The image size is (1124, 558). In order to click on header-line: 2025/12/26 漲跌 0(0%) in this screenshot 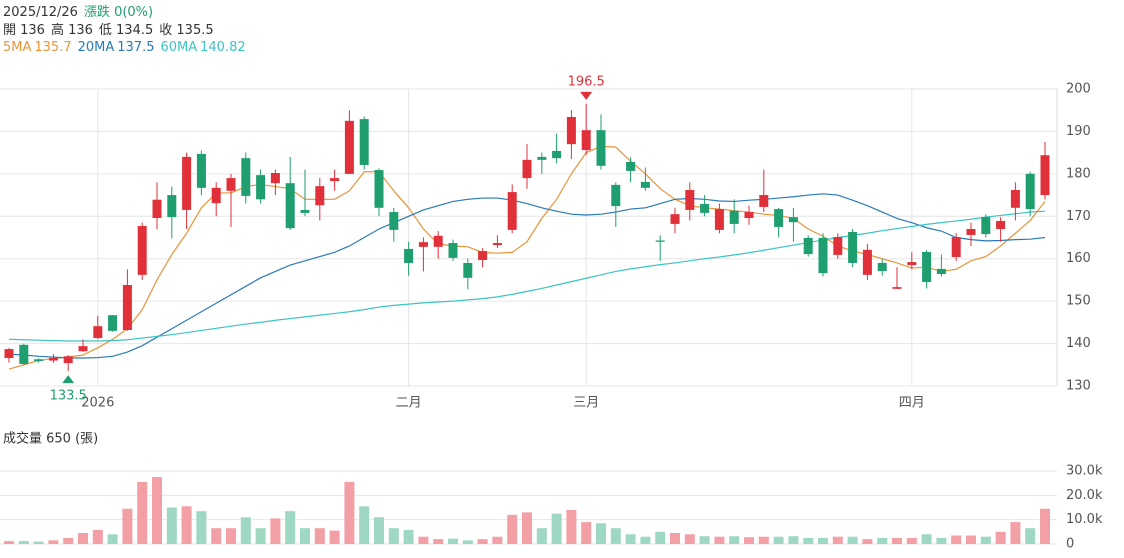, I will do `click(127, 13)`.